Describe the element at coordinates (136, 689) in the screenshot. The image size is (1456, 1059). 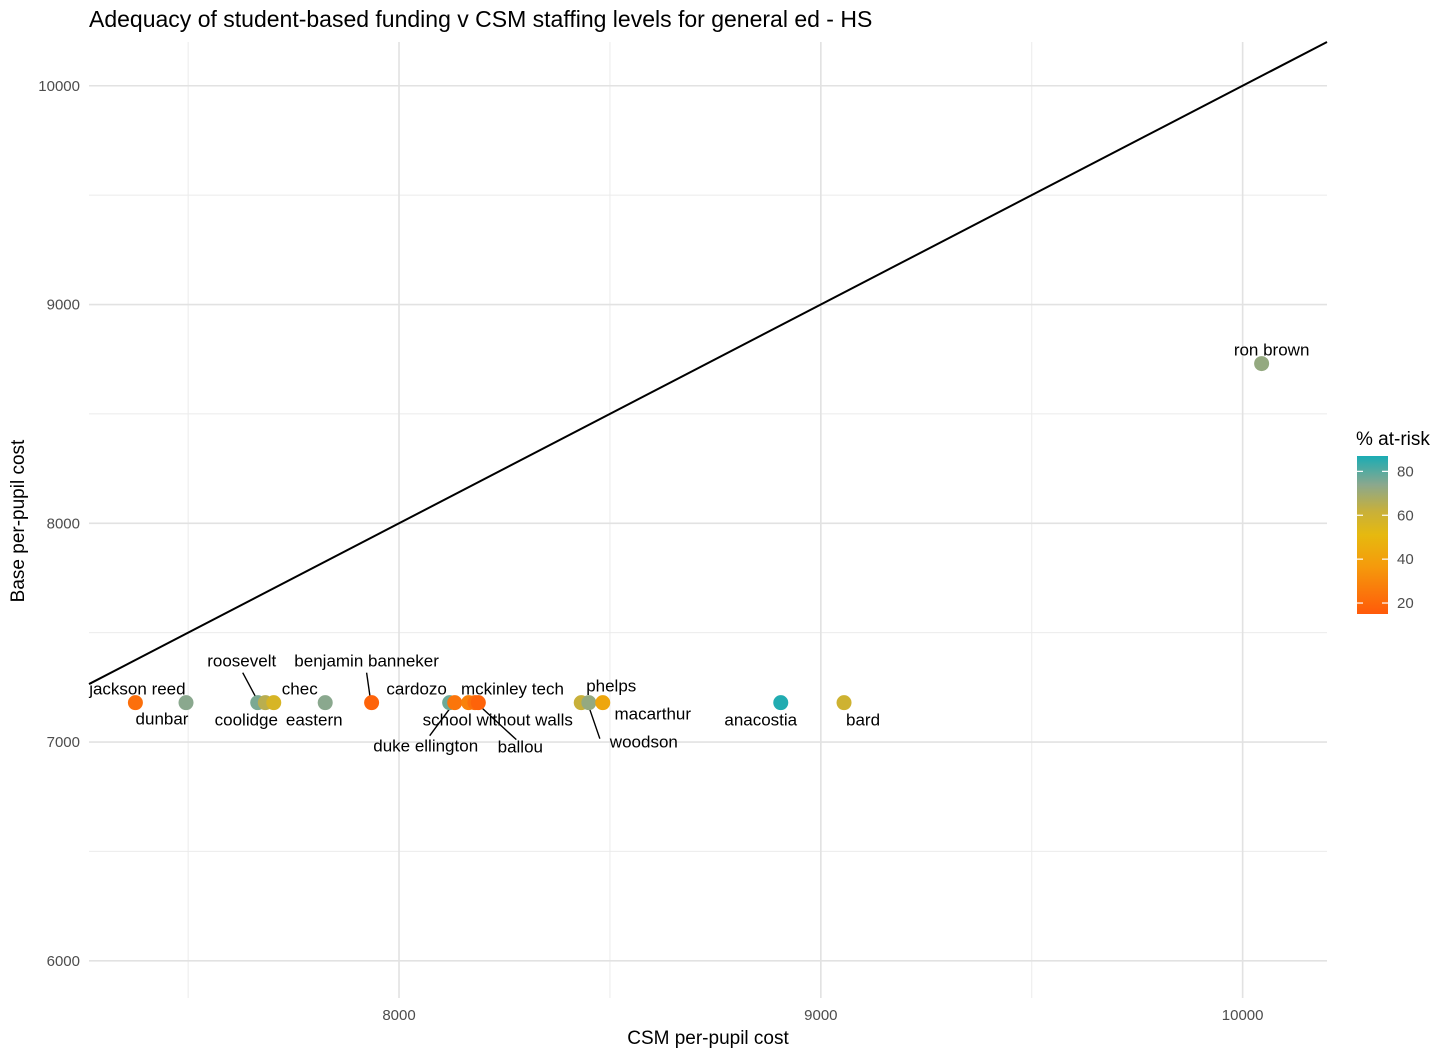
I see `label-jackson-reed: jackson reed` at that location.